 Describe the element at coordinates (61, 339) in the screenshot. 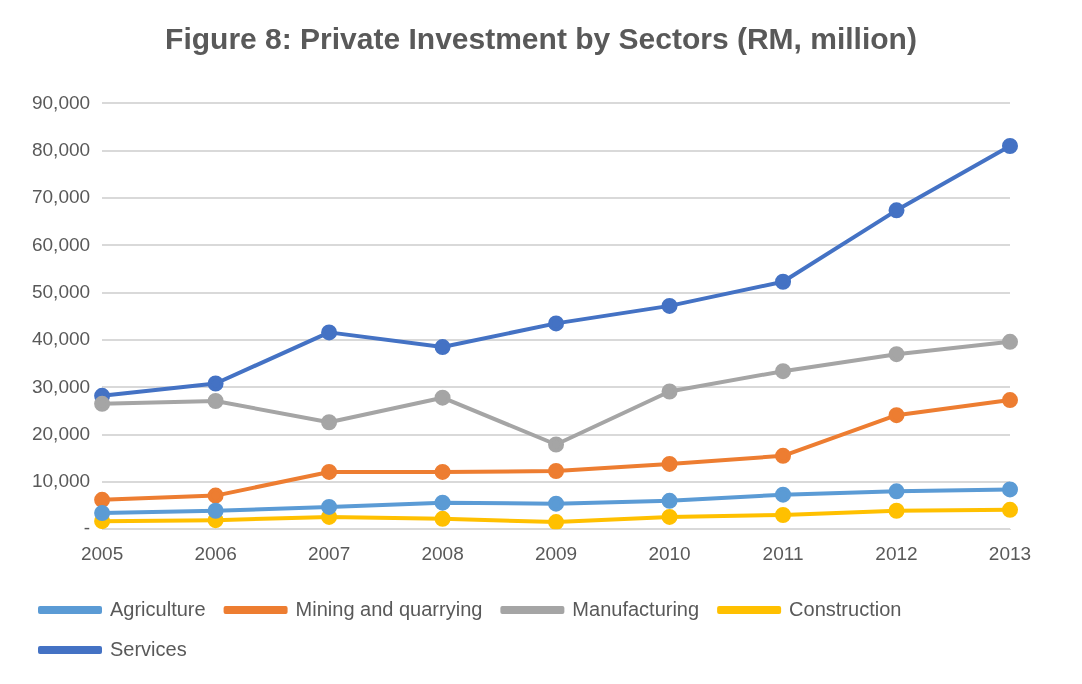

I see `y-tick-label: 40,000` at that location.